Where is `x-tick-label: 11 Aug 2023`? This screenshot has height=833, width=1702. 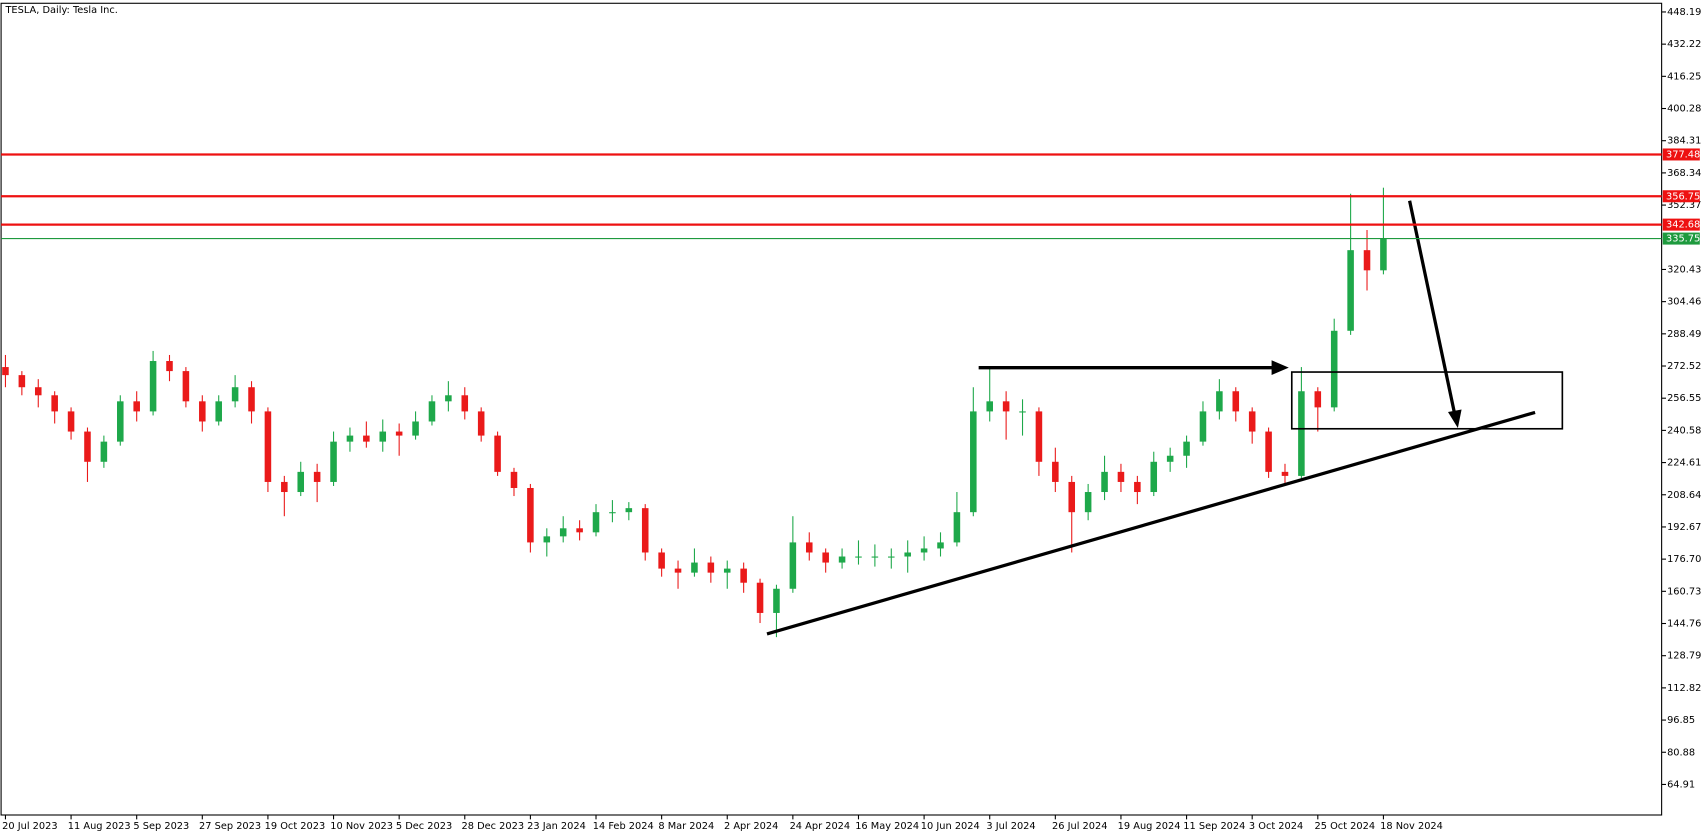 x-tick-label: 11 Aug 2023 is located at coordinates (99, 826).